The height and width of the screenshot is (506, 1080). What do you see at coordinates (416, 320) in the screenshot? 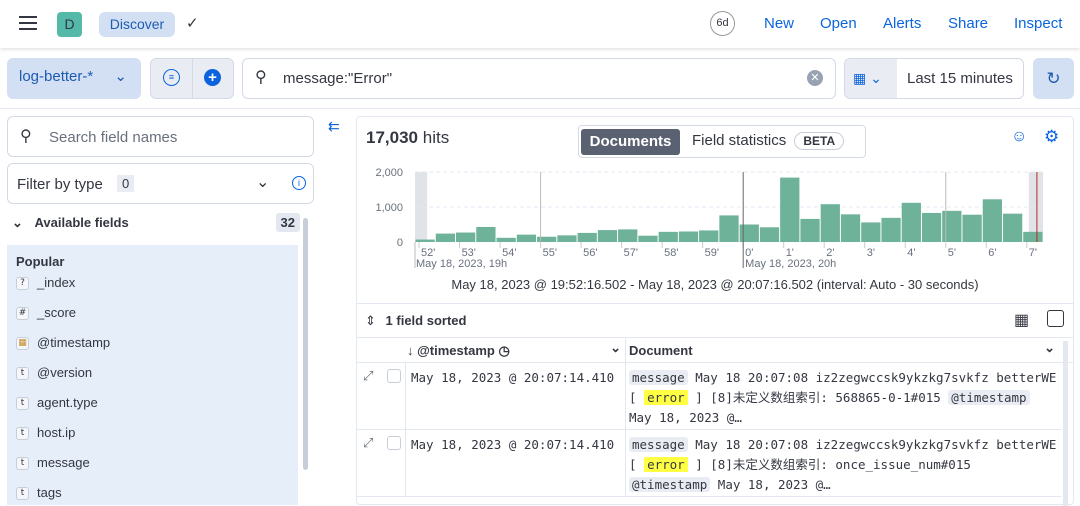
I see `sort-indicator: ⇕ 1 field sorted` at bounding box center [416, 320].